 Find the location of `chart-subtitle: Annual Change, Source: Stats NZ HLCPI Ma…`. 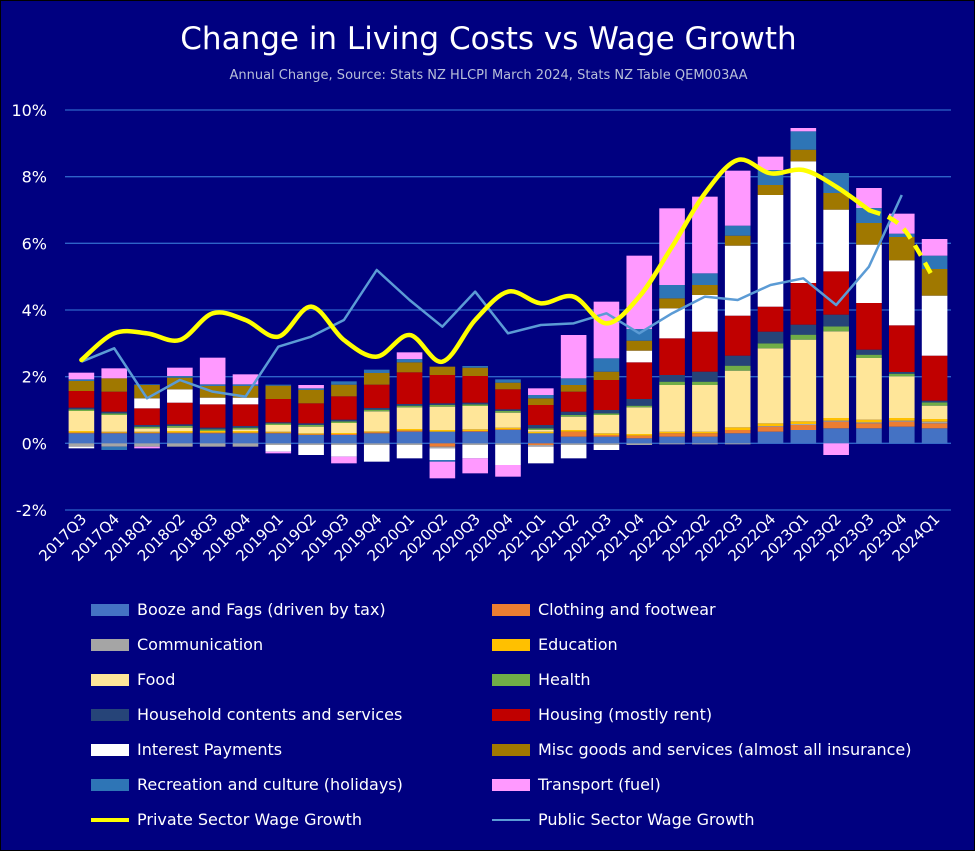

chart-subtitle: Annual Change, Source: Stats NZ HLCPI Ma… is located at coordinates (488, 75).